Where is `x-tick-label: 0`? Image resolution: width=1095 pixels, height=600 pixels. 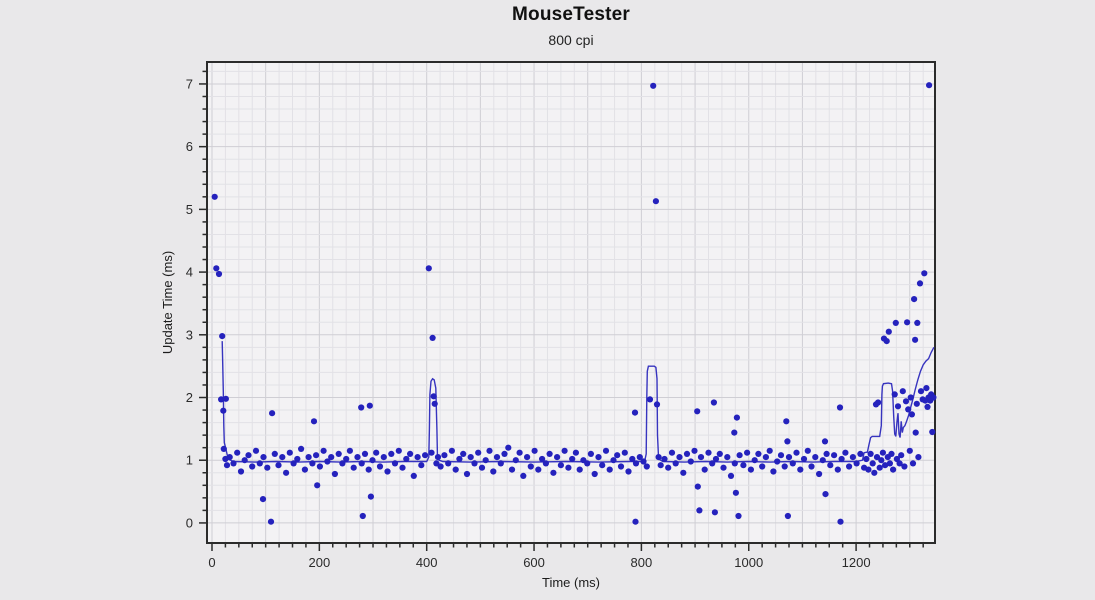
x-tick-label: 0 is located at coordinates (211, 562).